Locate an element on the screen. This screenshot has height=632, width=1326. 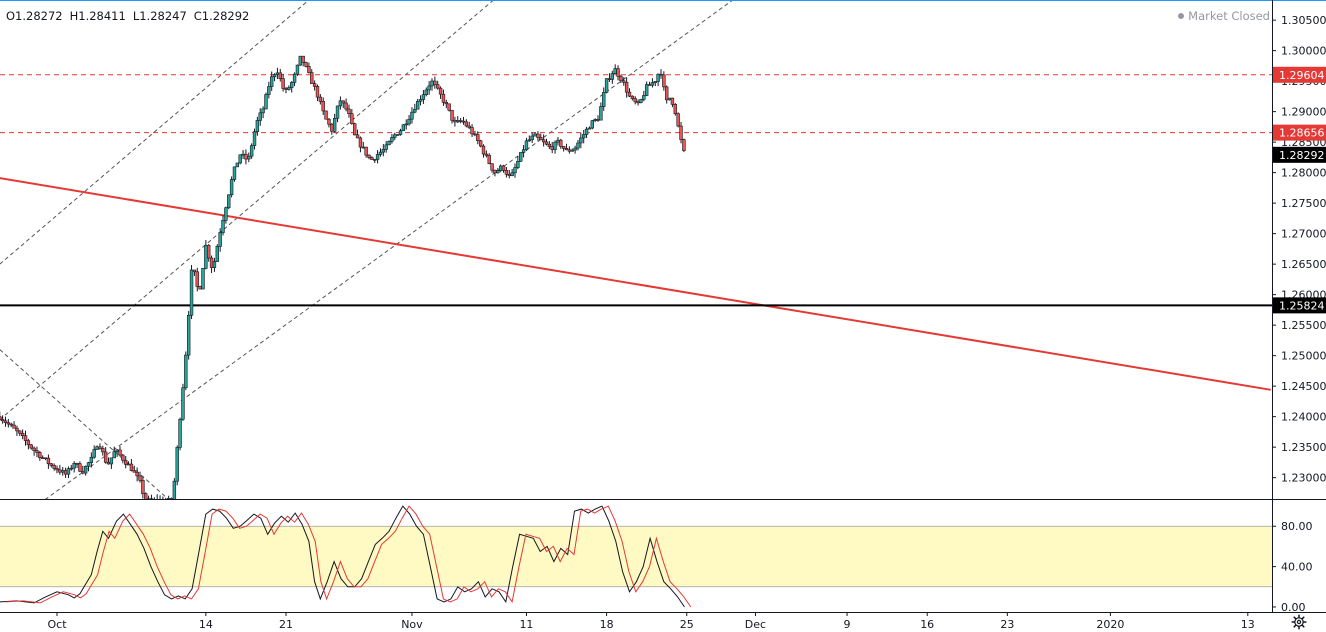
stochastic-d-line is located at coordinates (348, 556).